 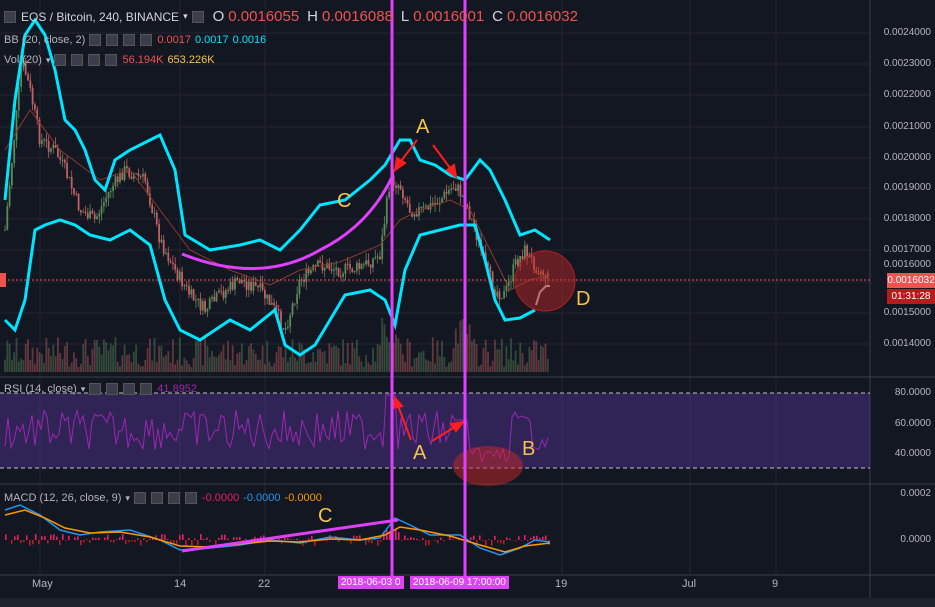 I want to click on rsi-label: RSI (14, close), so click(x=40, y=389).